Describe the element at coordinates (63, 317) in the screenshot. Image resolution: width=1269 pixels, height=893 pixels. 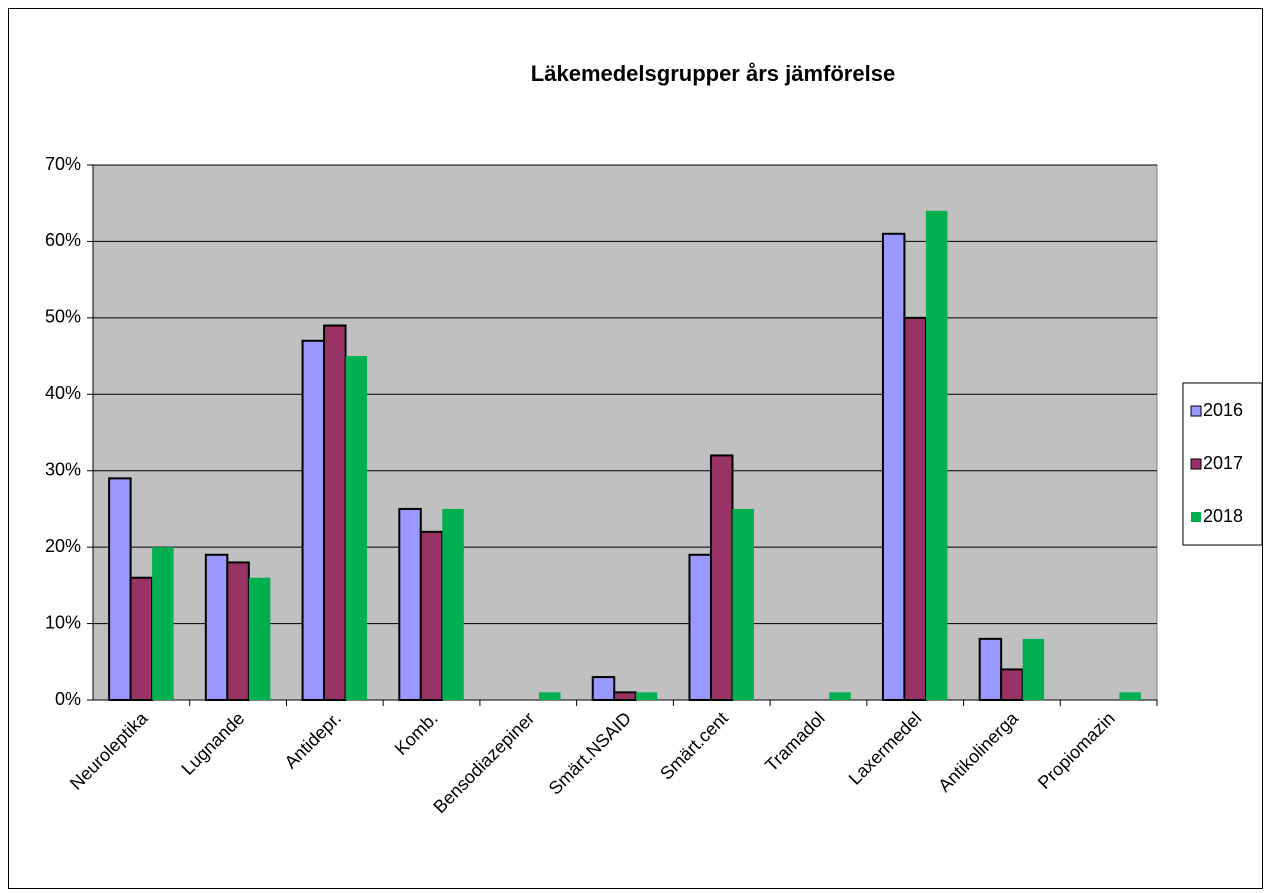
I see `y-tick-label: 50%` at that location.